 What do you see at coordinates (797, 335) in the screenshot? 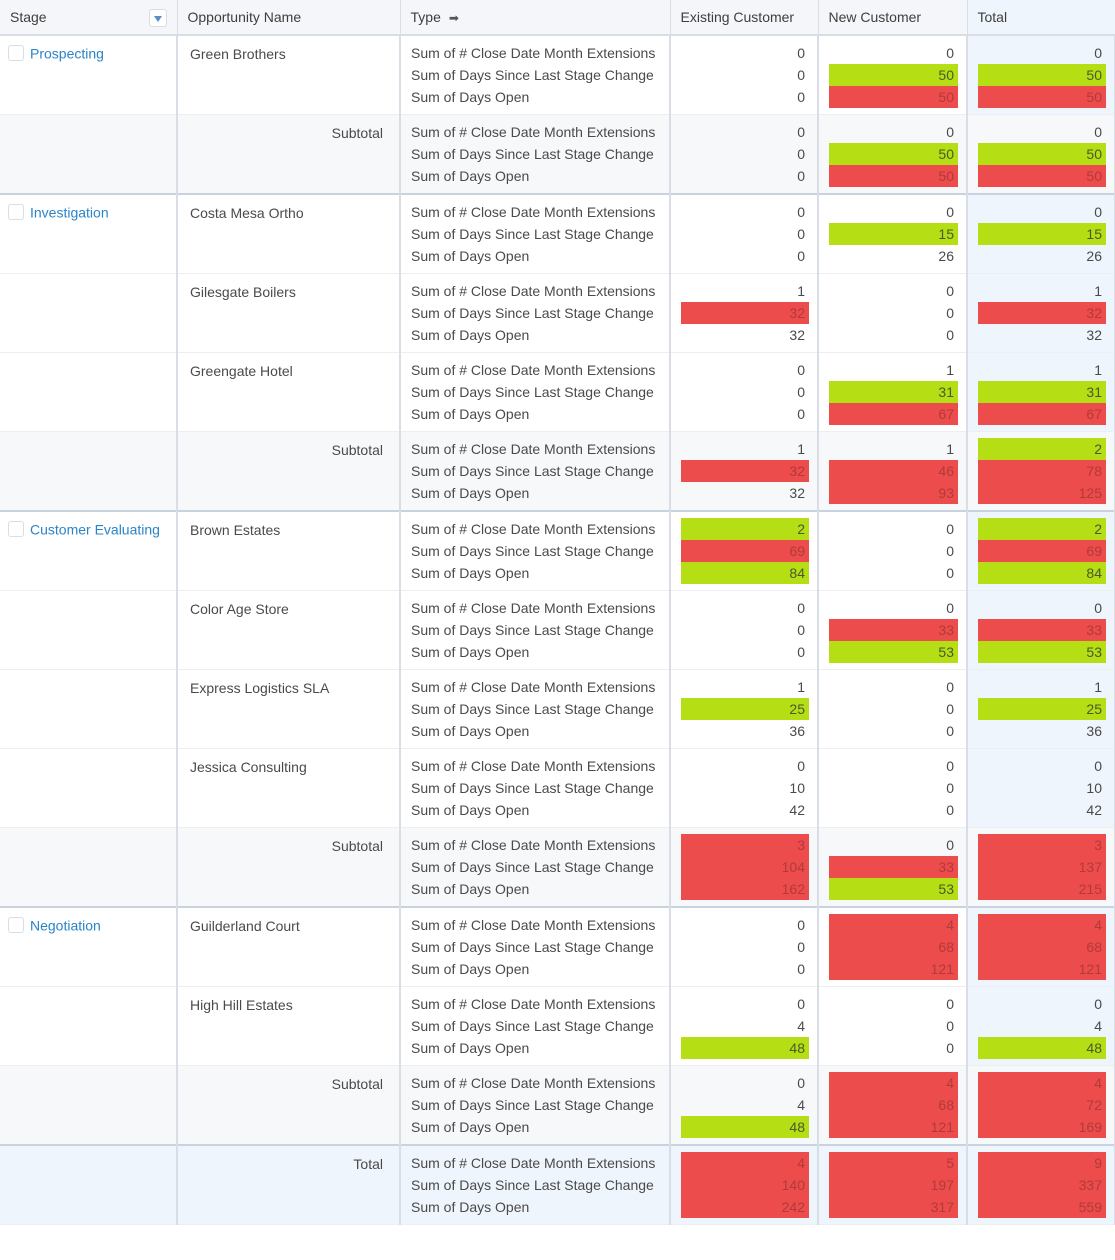
I see `value-cell: 32` at bounding box center [797, 335].